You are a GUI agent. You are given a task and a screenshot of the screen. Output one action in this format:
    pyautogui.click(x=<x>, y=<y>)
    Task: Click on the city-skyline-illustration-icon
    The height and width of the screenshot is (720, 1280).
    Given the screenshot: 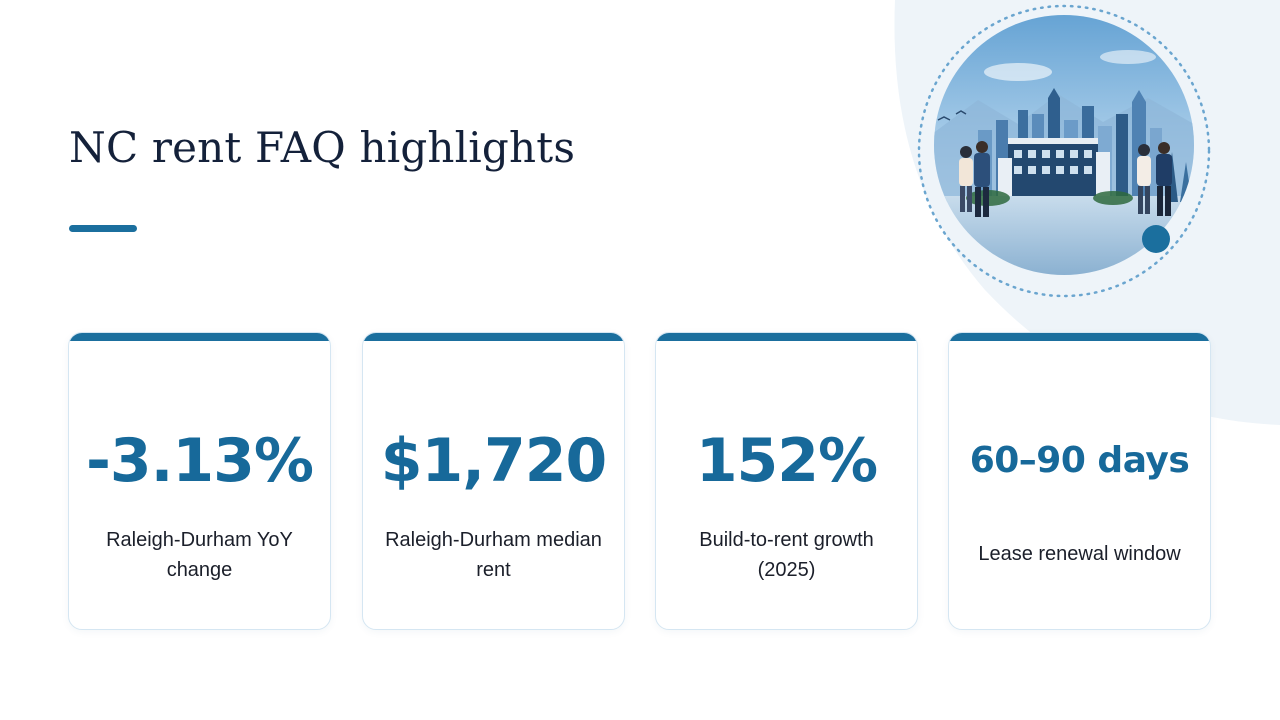 What is the action you would take?
    pyautogui.click(x=1064, y=151)
    